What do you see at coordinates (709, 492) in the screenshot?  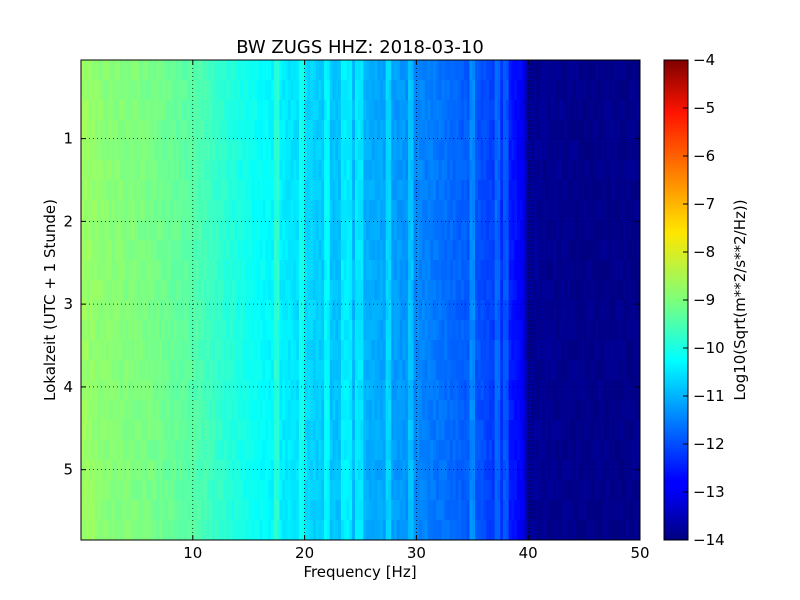 I see `colorbar-tick-label: −13` at bounding box center [709, 492].